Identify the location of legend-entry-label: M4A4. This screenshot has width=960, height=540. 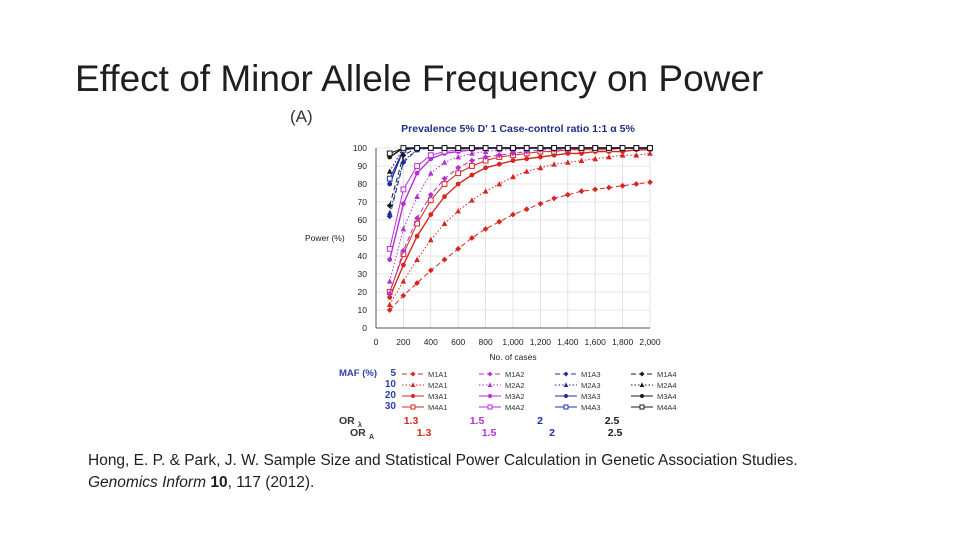
(667, 407).